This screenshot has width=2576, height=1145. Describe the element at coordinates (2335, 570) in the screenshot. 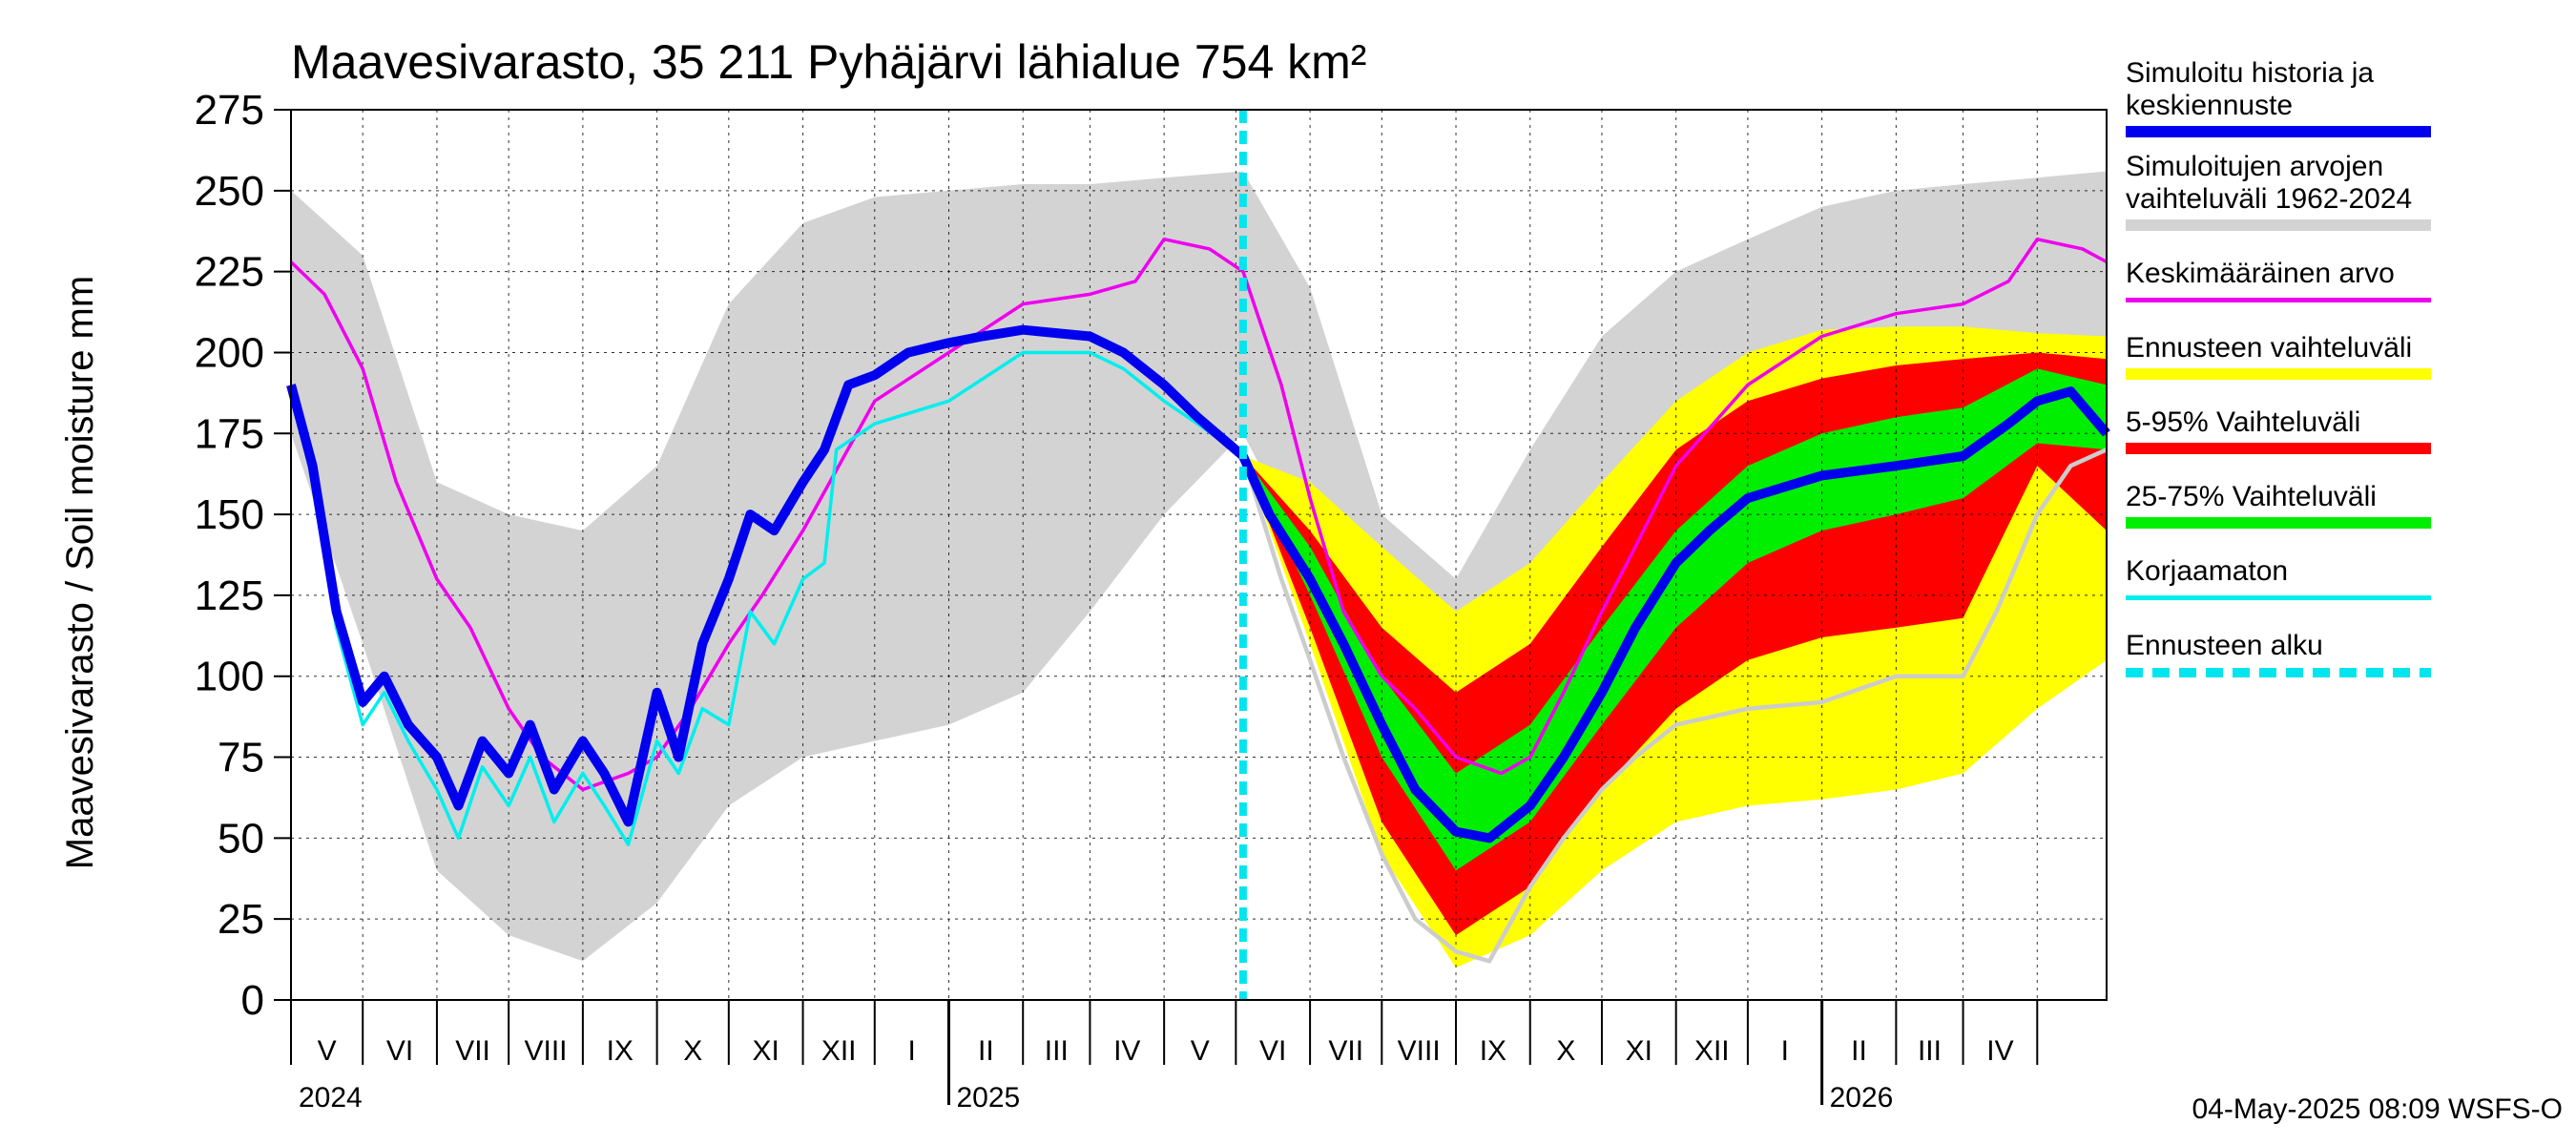

I see `legend-item: Korjaamaton` at that location.